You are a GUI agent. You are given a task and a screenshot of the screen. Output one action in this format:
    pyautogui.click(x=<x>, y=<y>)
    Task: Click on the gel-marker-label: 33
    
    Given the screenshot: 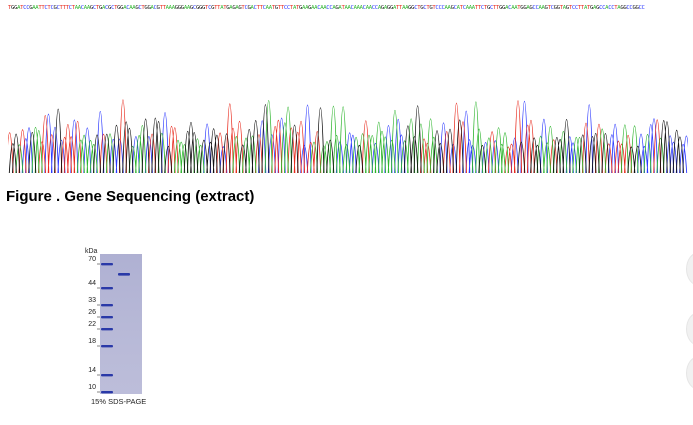 What is the action you would take?
    pyautogui.click(x=92, y=300)
    